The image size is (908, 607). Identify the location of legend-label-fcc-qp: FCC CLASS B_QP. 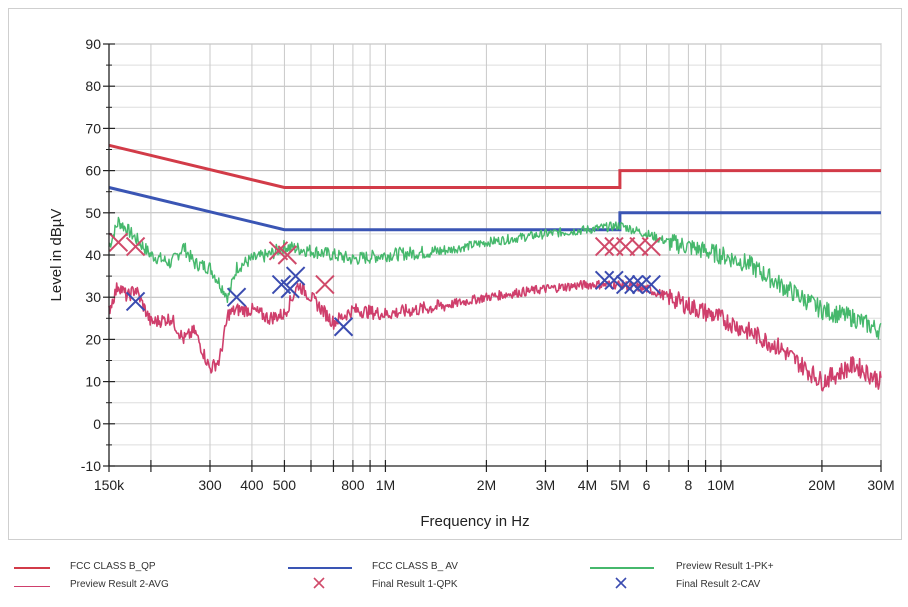
(113, 566).